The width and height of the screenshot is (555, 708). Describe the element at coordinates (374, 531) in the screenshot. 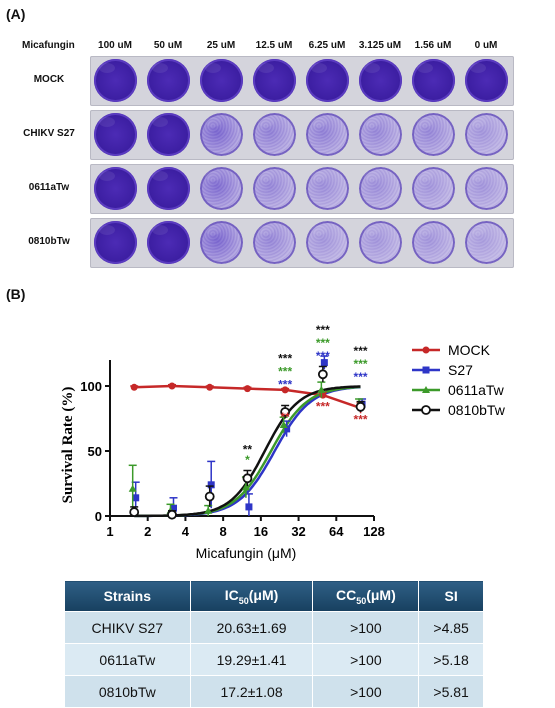

I see `x-tick-label: 128` at that location.